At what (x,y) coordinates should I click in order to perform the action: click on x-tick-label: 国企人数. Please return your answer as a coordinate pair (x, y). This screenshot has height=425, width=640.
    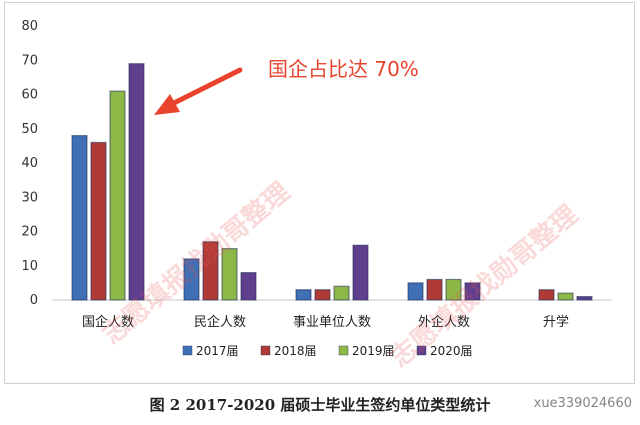
    Looking at the image, I should click on (108, 322).